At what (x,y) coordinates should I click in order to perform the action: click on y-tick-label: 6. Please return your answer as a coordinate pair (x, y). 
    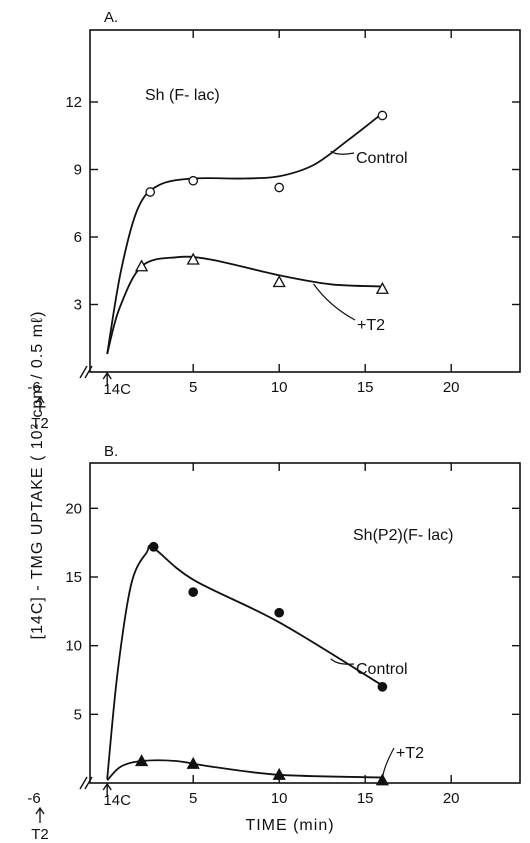
    Looking at the image, I should click on (78, 237).